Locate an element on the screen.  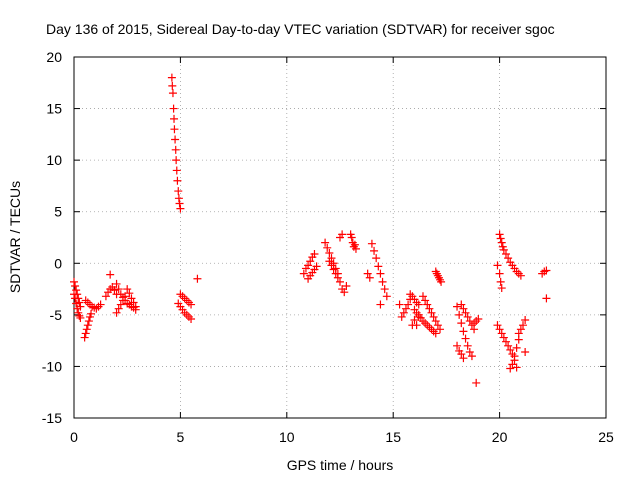
series-seg-0.6 is located at coordinates (93, 304).